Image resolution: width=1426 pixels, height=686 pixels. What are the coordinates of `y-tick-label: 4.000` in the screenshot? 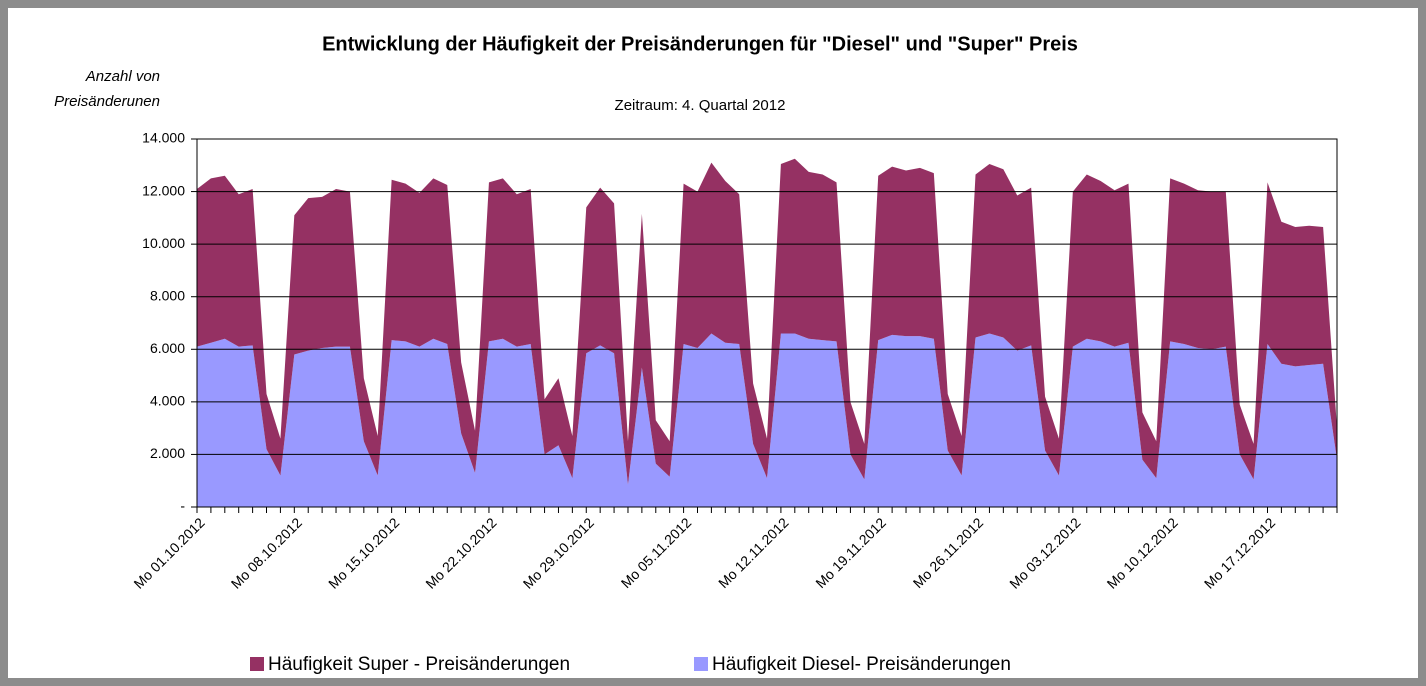 It's located at (167, 401).